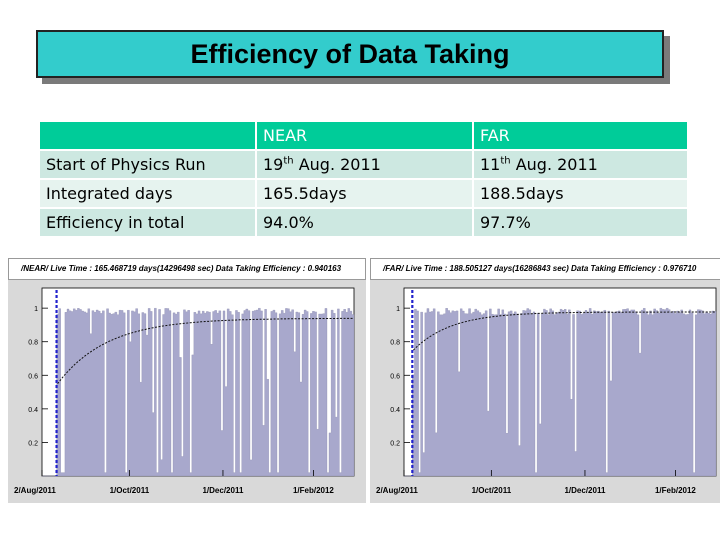  What do you see at coordinates (579, 135) in the screenshot?
I see `header-cell-far: FAR` at bounding box center [579, 135].